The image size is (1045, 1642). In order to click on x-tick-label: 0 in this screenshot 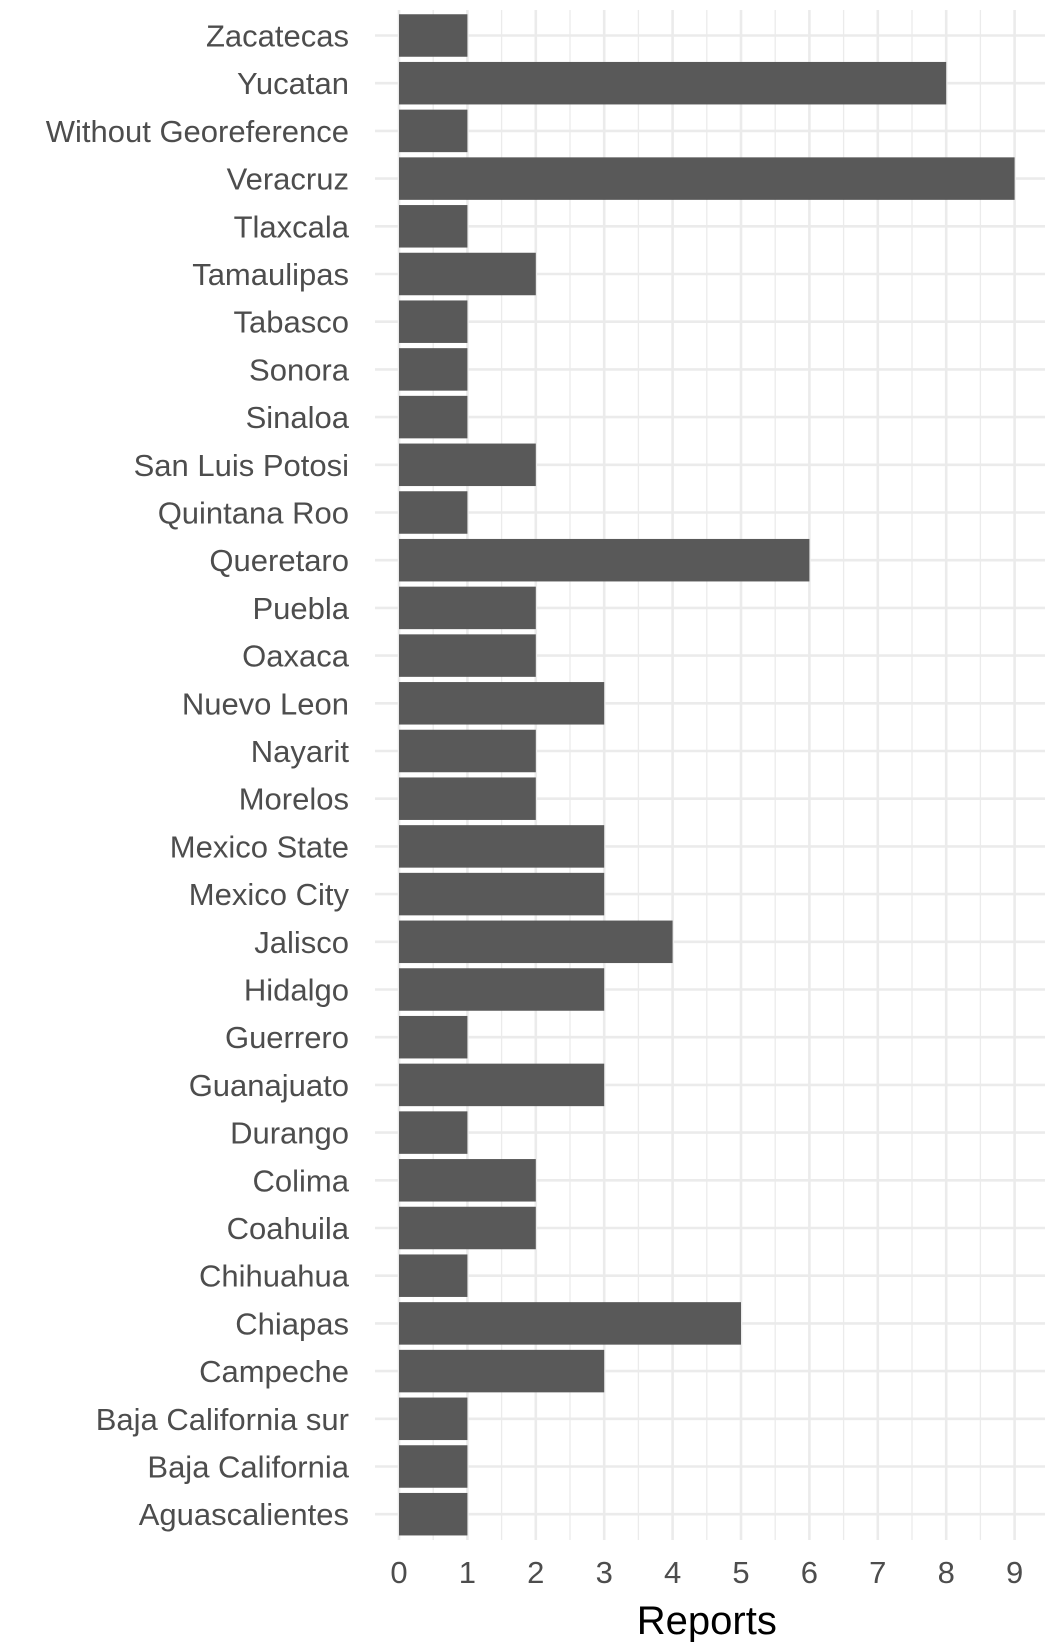, I will do `click(398, 1572)`.